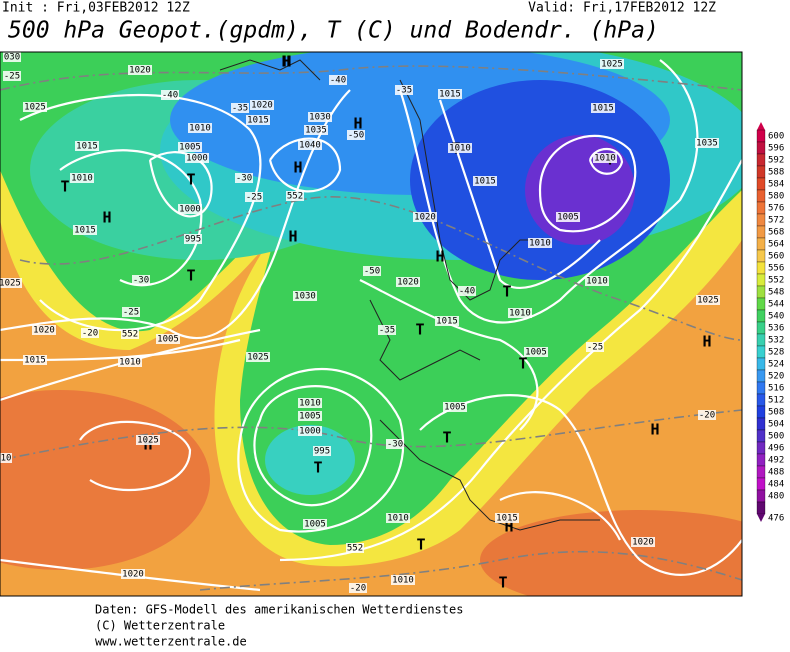 This screenshot has width=790, height=652. Describe the element at coordinates (12, 58) in the screenshot. I see `contour-label: 030` at that location.